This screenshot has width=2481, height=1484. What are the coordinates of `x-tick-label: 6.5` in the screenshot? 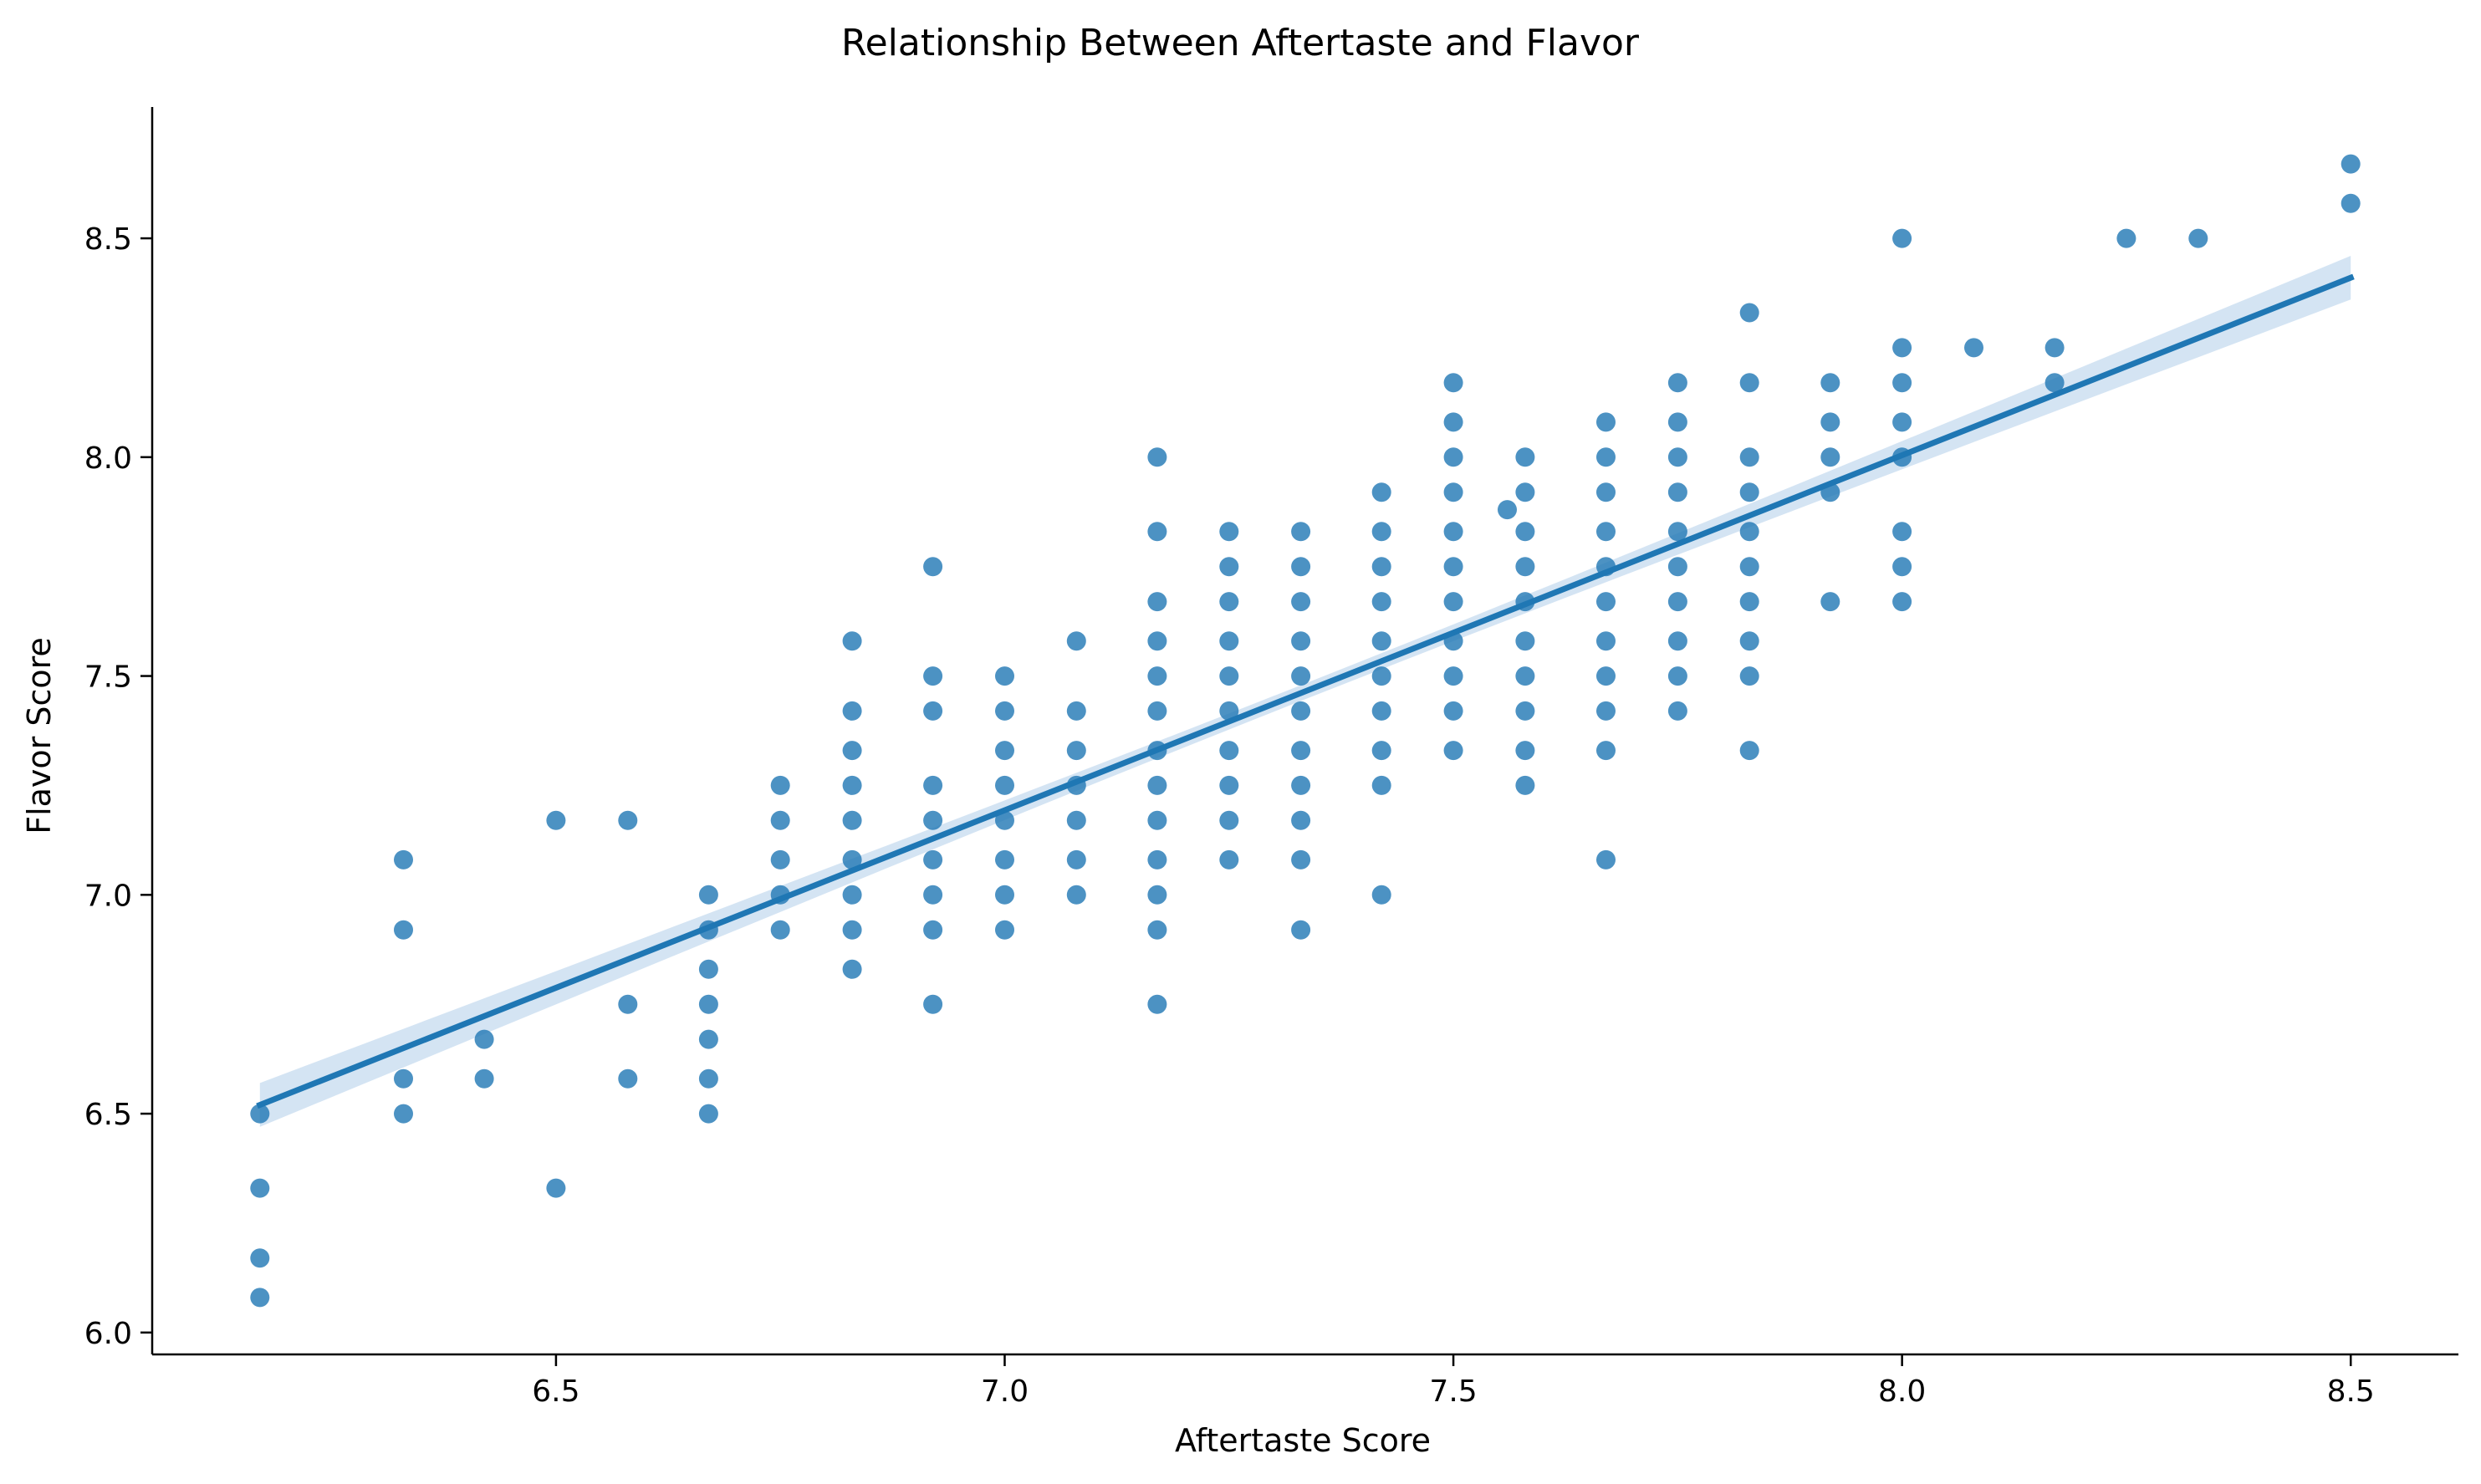 It's located at (555, 1391).